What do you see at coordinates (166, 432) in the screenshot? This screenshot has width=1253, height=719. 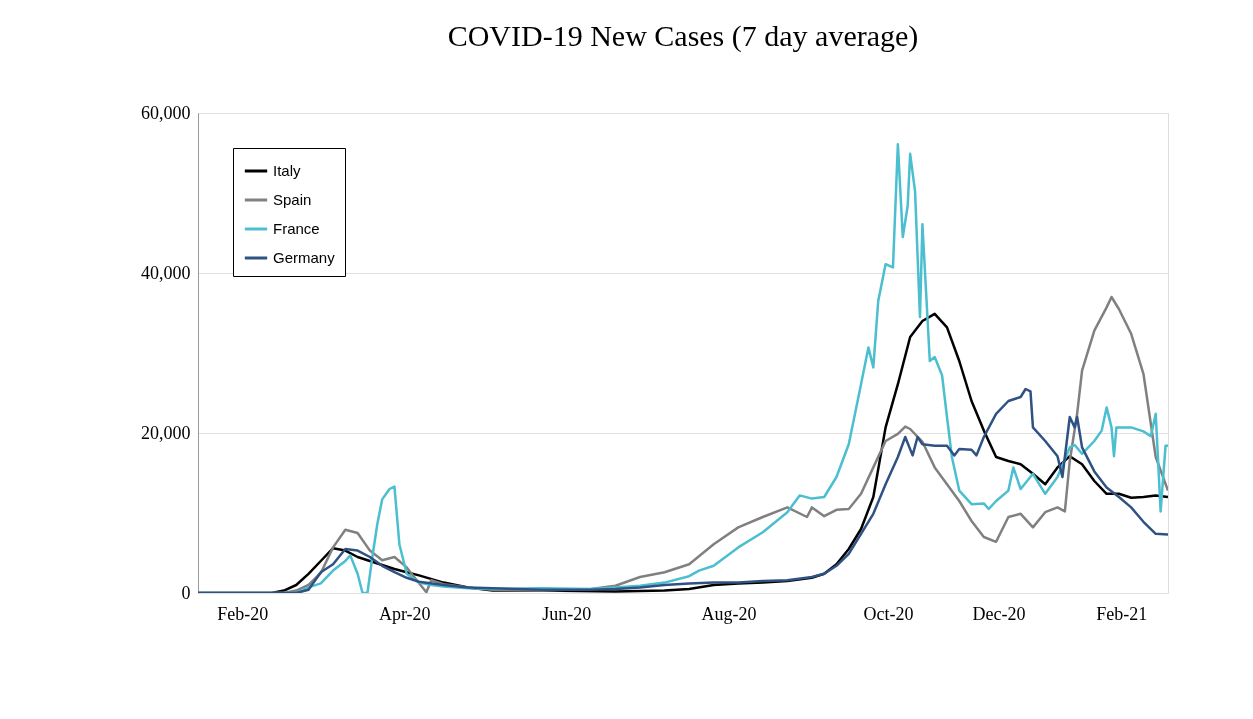 I see `y-tick-label: 20,000` at bounding box center [166, 432].